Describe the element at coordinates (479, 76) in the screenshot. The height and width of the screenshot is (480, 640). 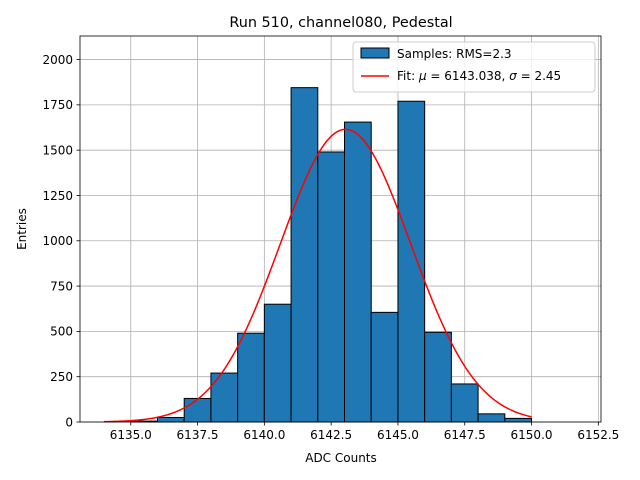
I see `legend-fit-label: Fit: μ = 6143.038, σ = 2.45` at that location.